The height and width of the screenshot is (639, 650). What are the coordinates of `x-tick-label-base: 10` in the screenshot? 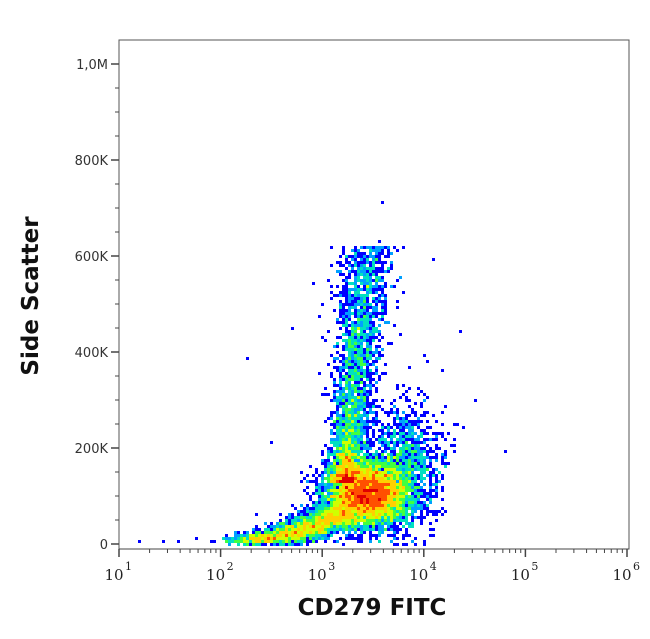 It's located at (520, 575).